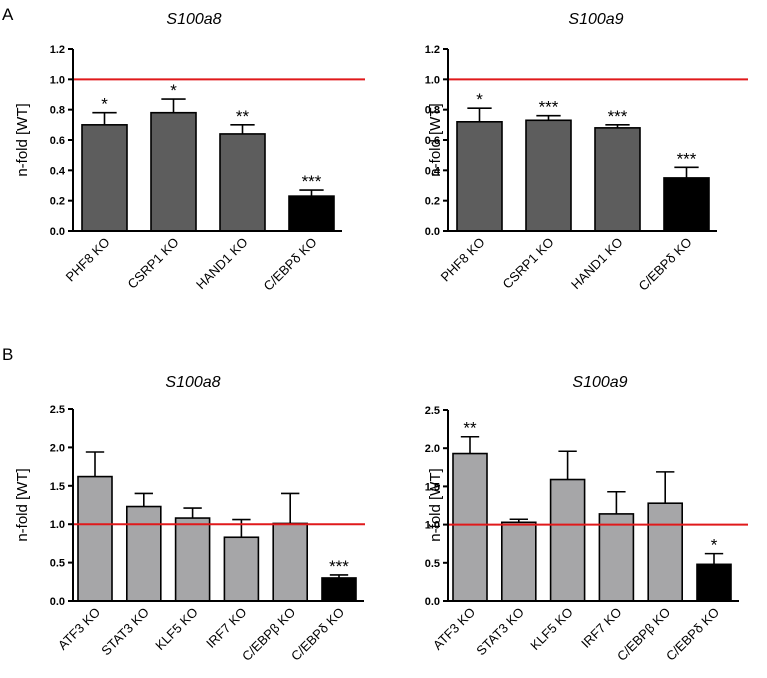 The height and width of the screenshot is (678, 767). What do you see at coordinates (7, 354) in the screenshot?
I see `panel-label-b: B` at bounding box center [7, 354].